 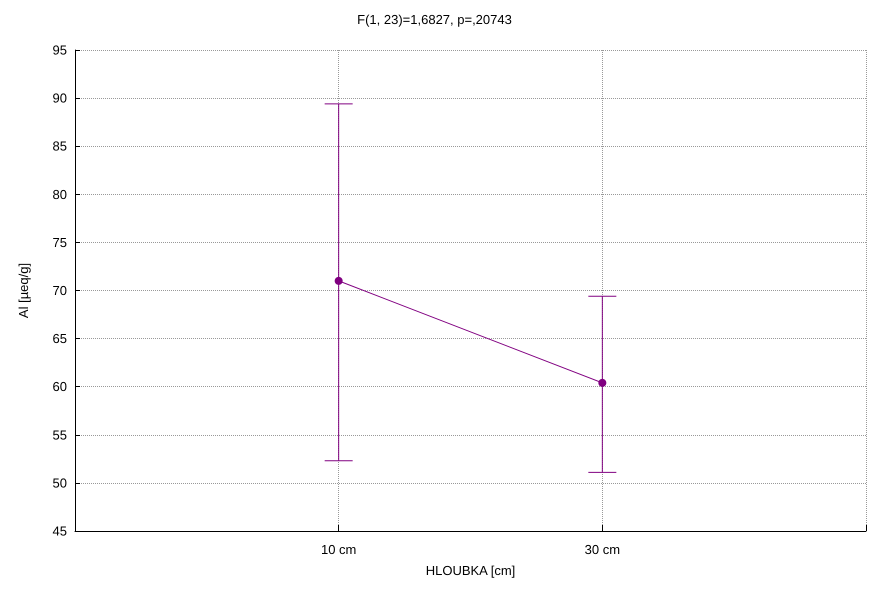 What do you see at coordinates (59, 482) in the screenshot?
I see `y-tick-label: 50` at bounding box center [59, 482].